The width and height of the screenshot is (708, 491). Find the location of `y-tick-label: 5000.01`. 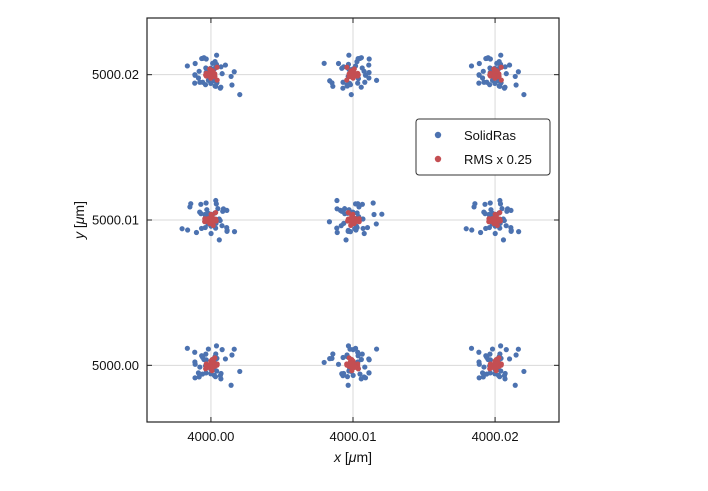

y-tick-label: 5000.01 is located at coordinates (115, 220).